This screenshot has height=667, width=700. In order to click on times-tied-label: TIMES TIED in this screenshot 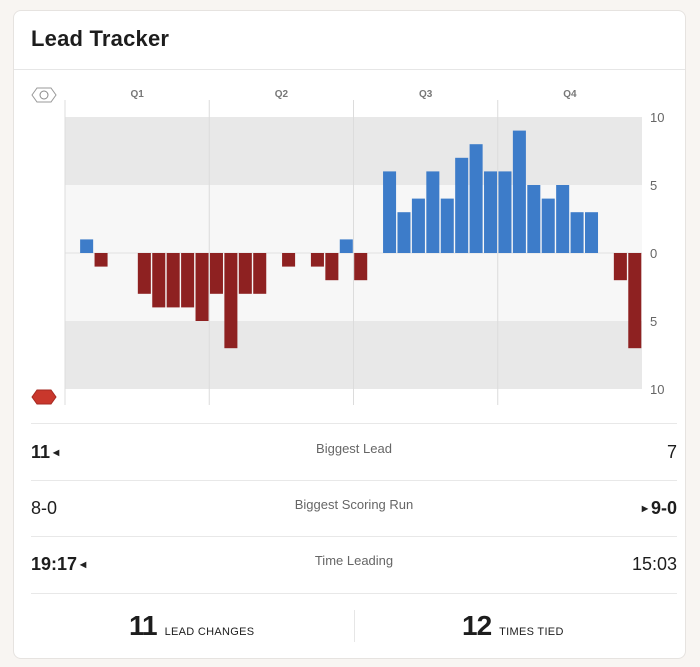, I will do `click(531, 632)`.